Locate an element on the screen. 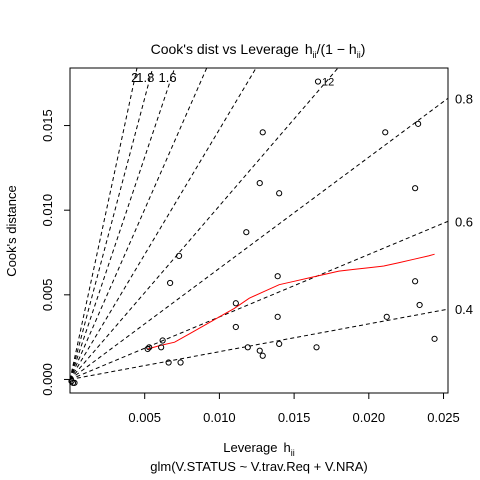  chart-title-den-sub: ii is located at coordinates (359, 55).